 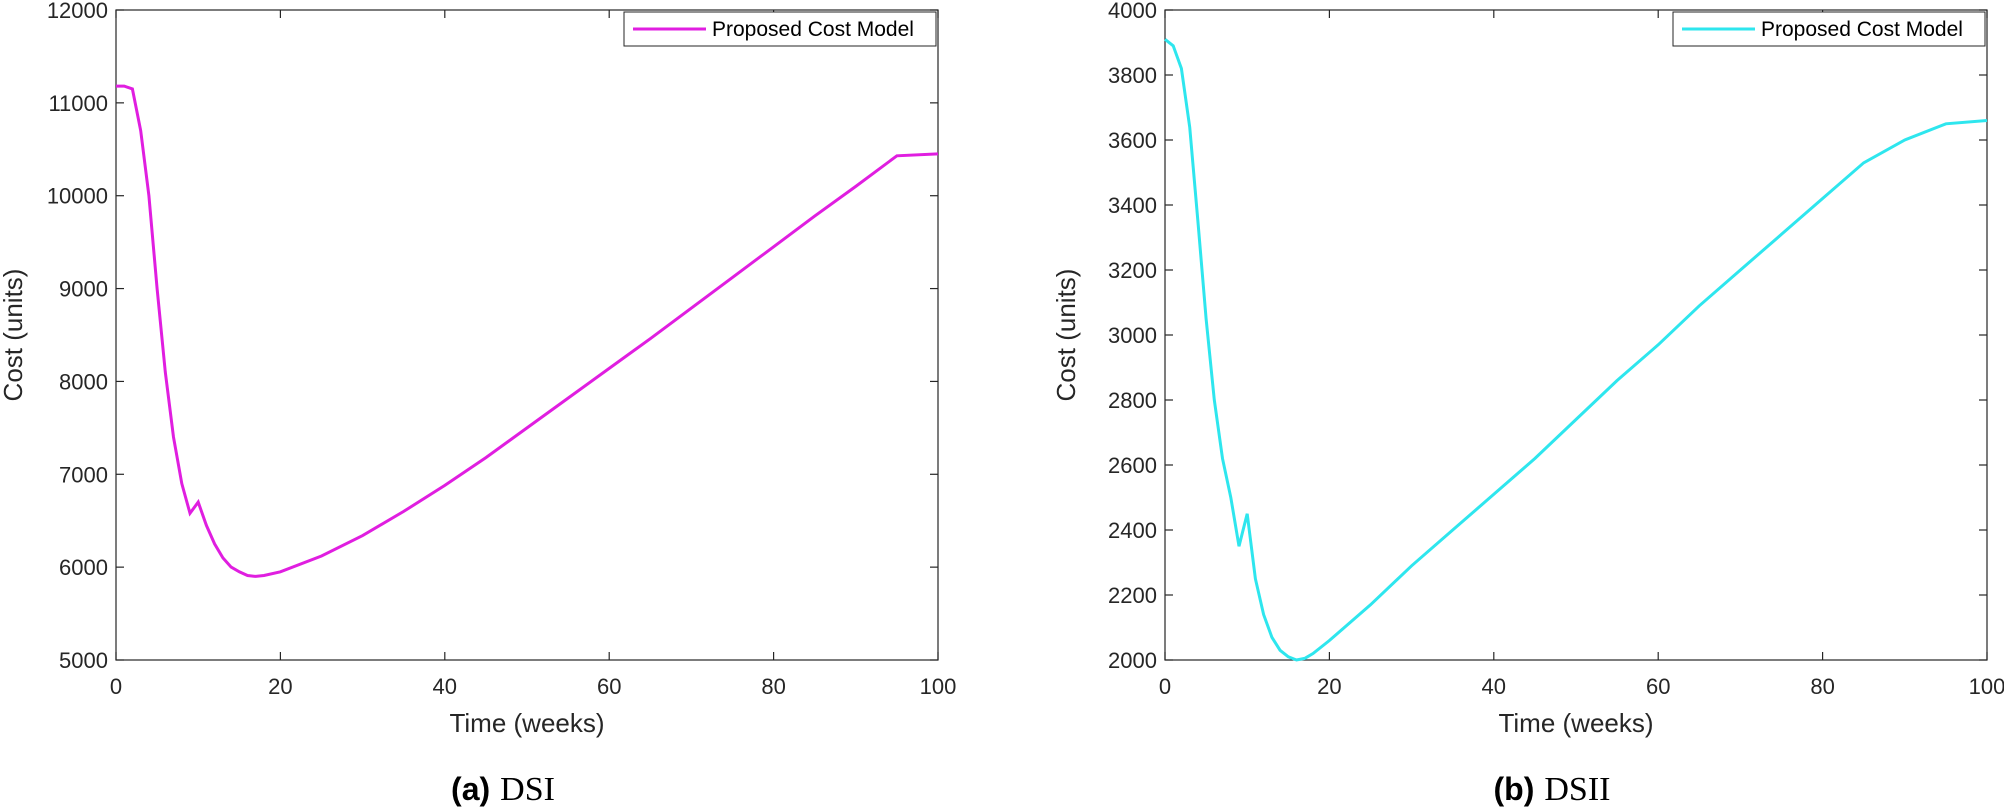 I want to click on caption: (a) DSI, so click(x=503, y=789).